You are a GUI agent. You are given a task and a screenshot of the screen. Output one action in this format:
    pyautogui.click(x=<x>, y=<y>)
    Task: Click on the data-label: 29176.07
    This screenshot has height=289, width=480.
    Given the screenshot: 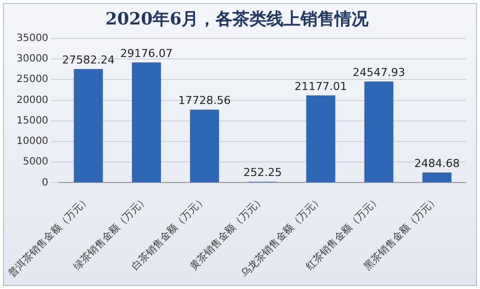 What is the action you would take?
    pyautogui.click(x=146, y=53)
    